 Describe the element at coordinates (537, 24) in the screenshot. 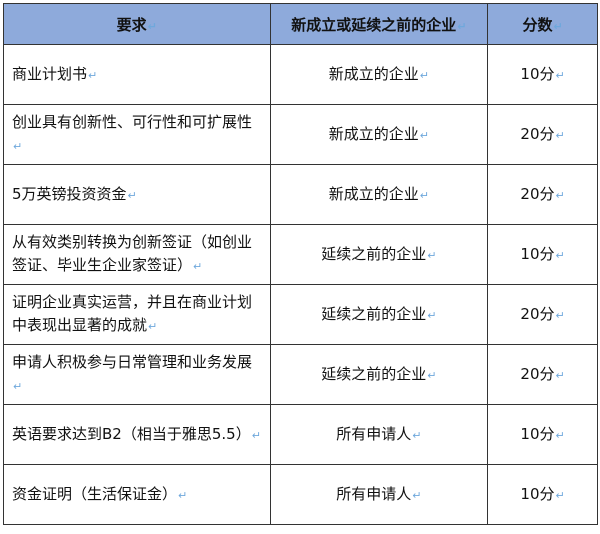

I see `header-text: 分数` at that location.